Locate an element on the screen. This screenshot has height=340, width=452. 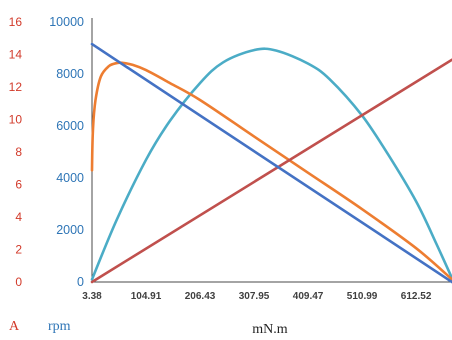
right-axis-label: rpm is located at coordinates (59, 326).